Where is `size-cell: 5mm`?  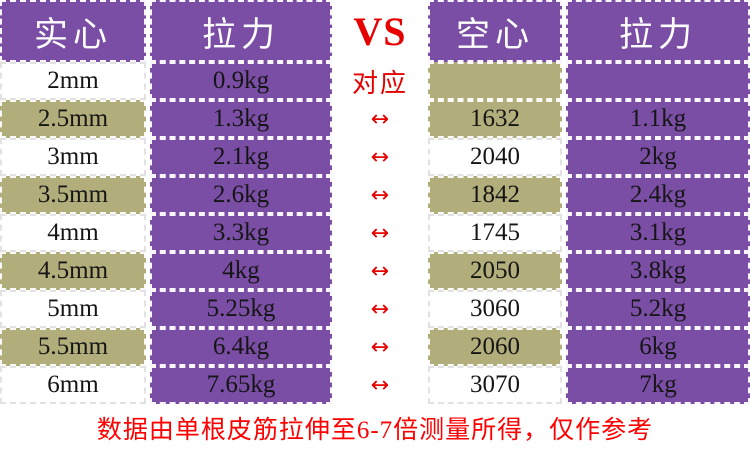 size-cell: 5mm is located at coordinates (73, 309).